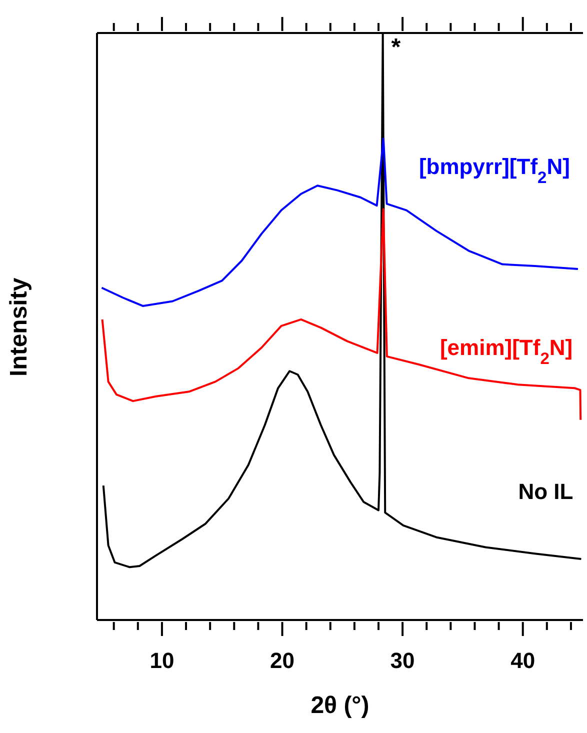 This screenshot has height=733, width=587. I want to click on annotation: *, so click(396, 47).